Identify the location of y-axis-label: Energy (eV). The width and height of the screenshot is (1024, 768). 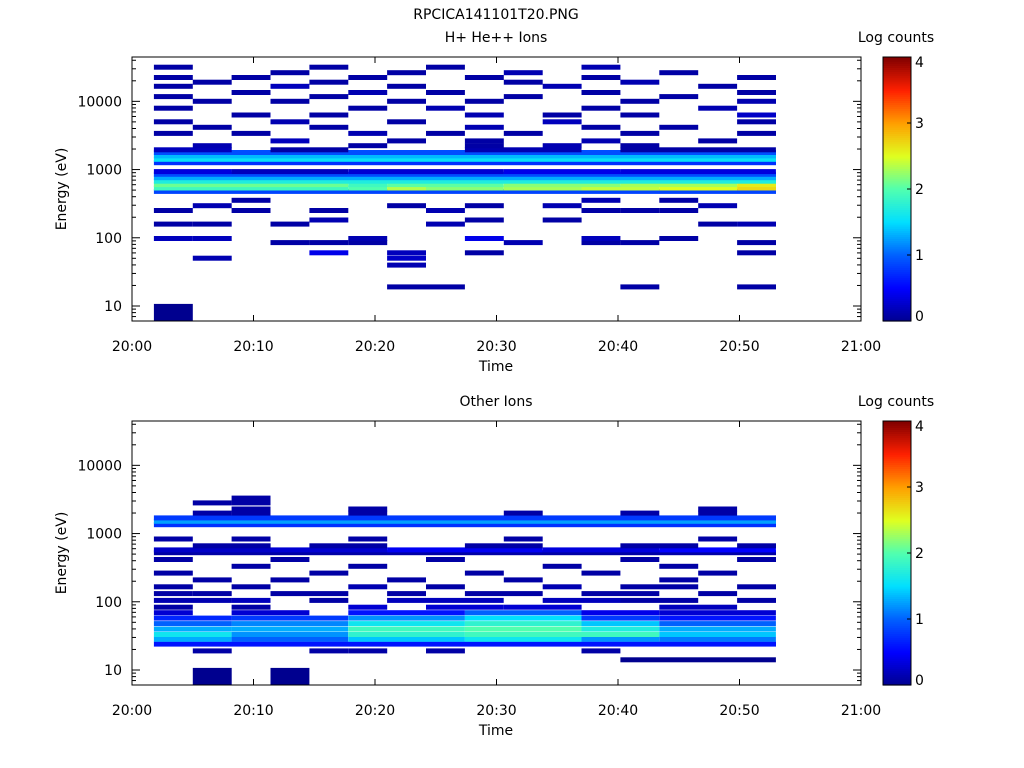
(62, 553).